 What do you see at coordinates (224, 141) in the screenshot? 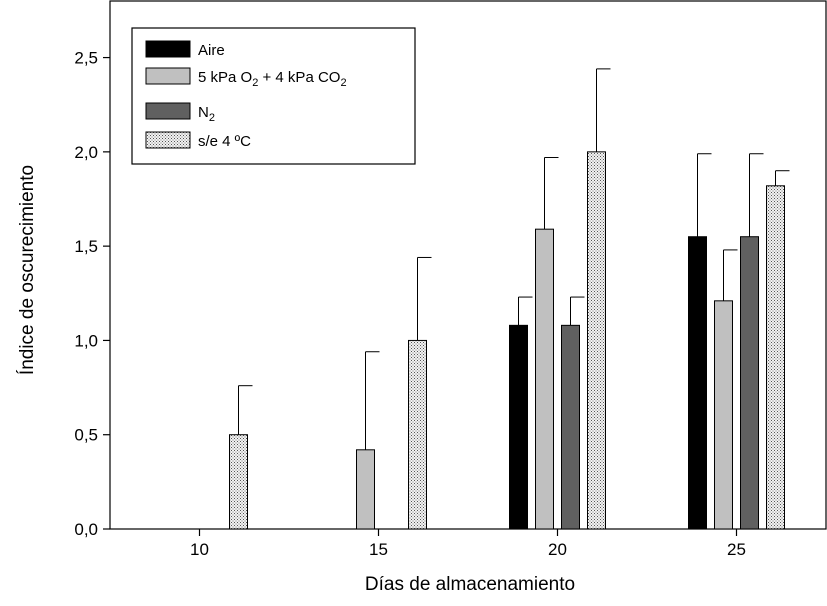
I see `legend-label: s/e 4 ºC` at bounding box center [224, 141].